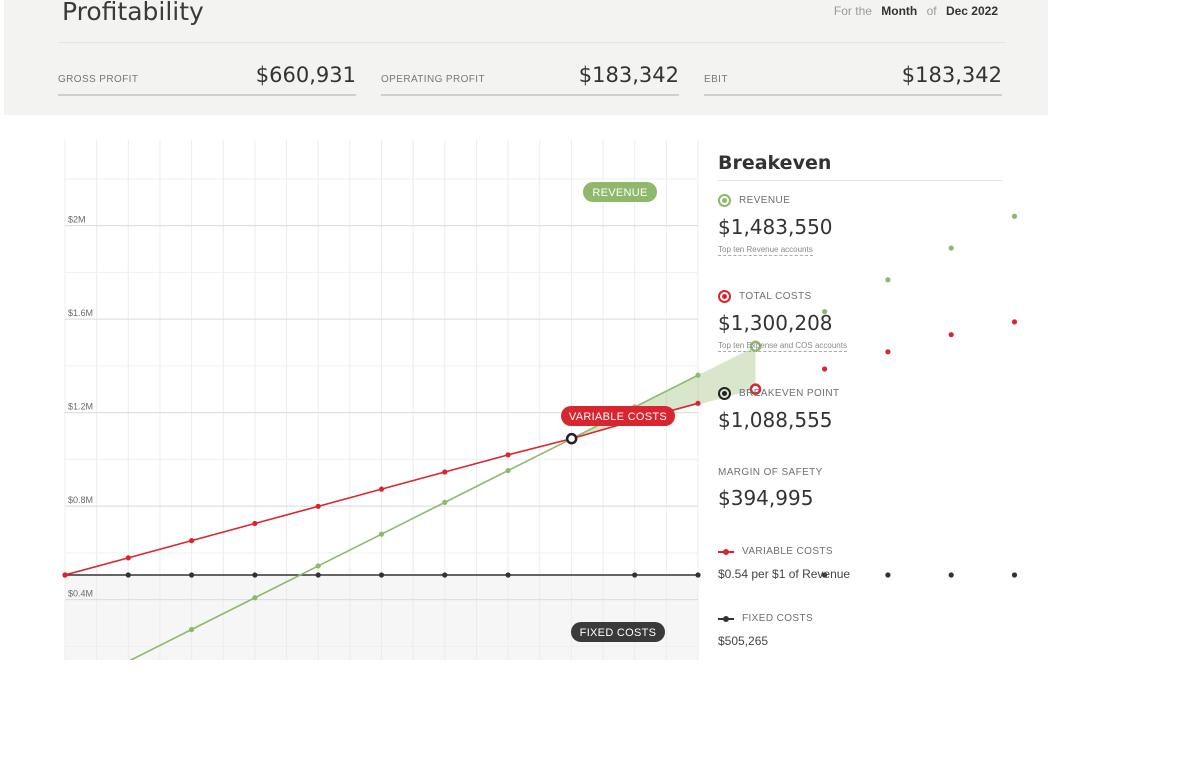 The height and width of the screenshot is (780, 1204). What do you see at coordinates (80, 313) in the screenshot?
I see `y-tick-label: $1.6M` at bounding box center [80, 313].